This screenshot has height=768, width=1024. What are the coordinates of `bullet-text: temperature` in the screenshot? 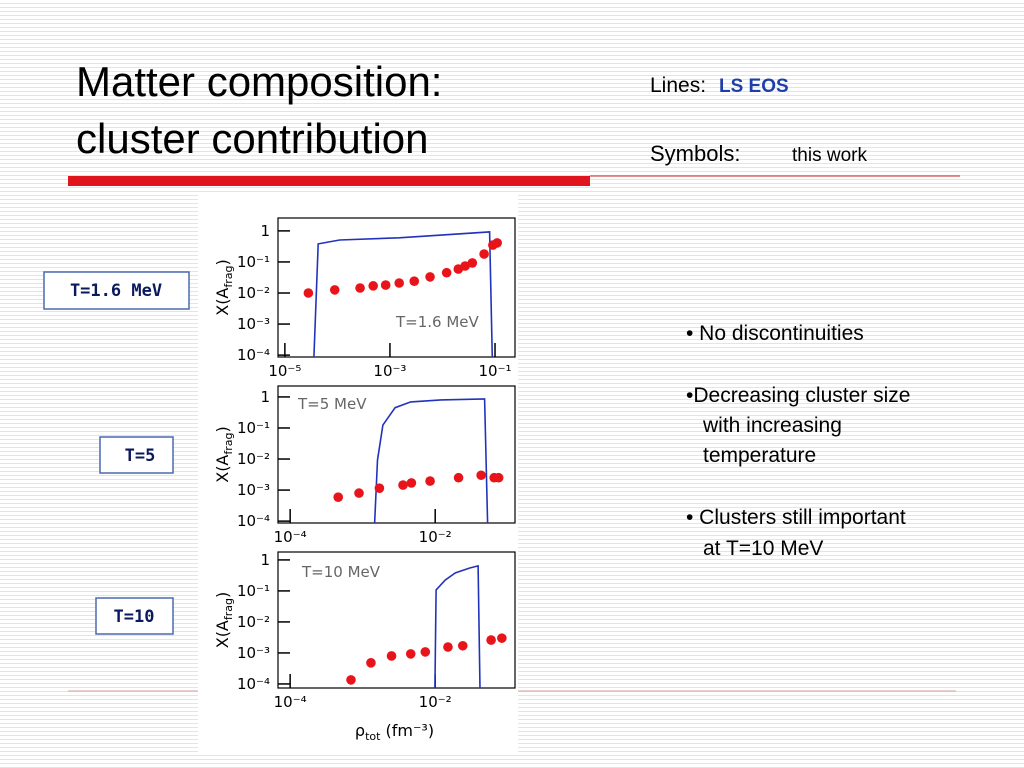 It's located at (759, 455).